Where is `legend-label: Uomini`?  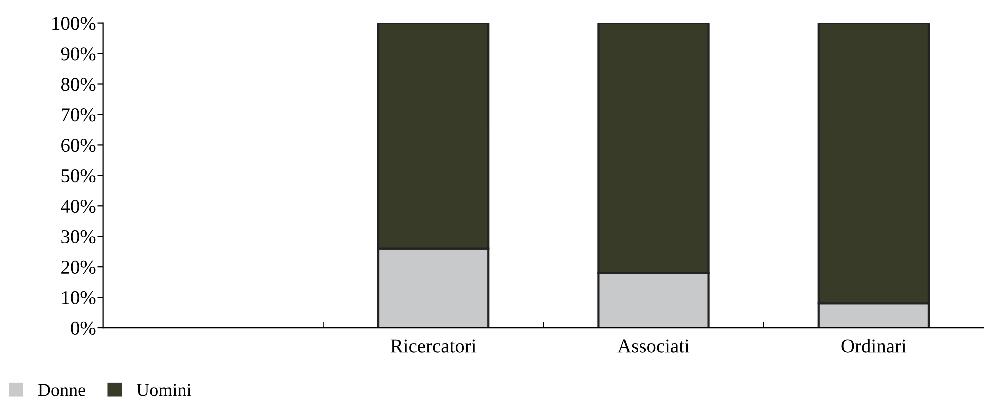
legend-label: Uomini is located at coordinates (164, 390).